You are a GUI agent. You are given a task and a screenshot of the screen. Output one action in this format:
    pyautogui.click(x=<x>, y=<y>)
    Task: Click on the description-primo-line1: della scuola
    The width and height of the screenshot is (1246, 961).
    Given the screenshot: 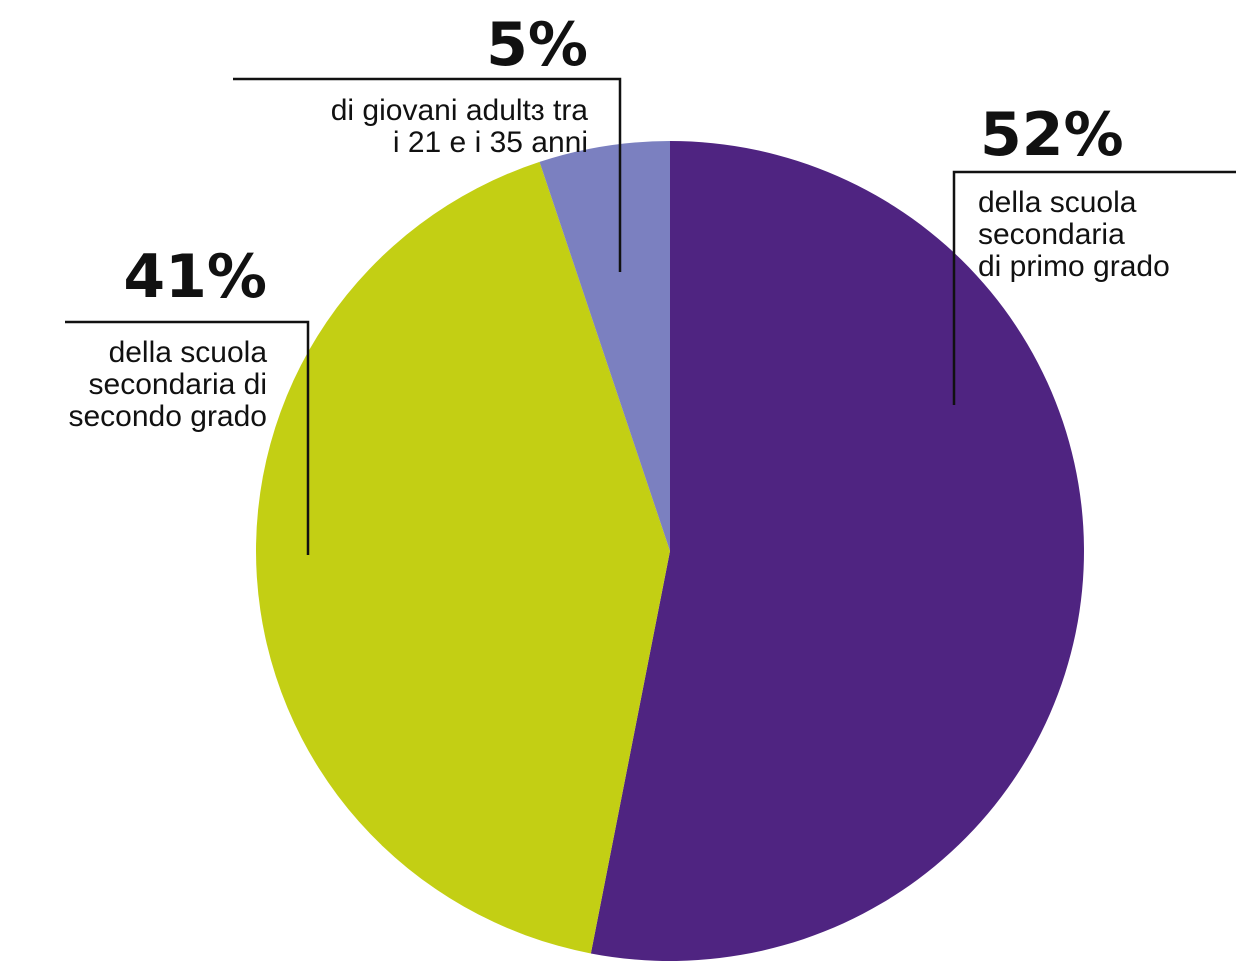 What is the action you would take?
    pyautogui.click(x=1057, y=202)
    